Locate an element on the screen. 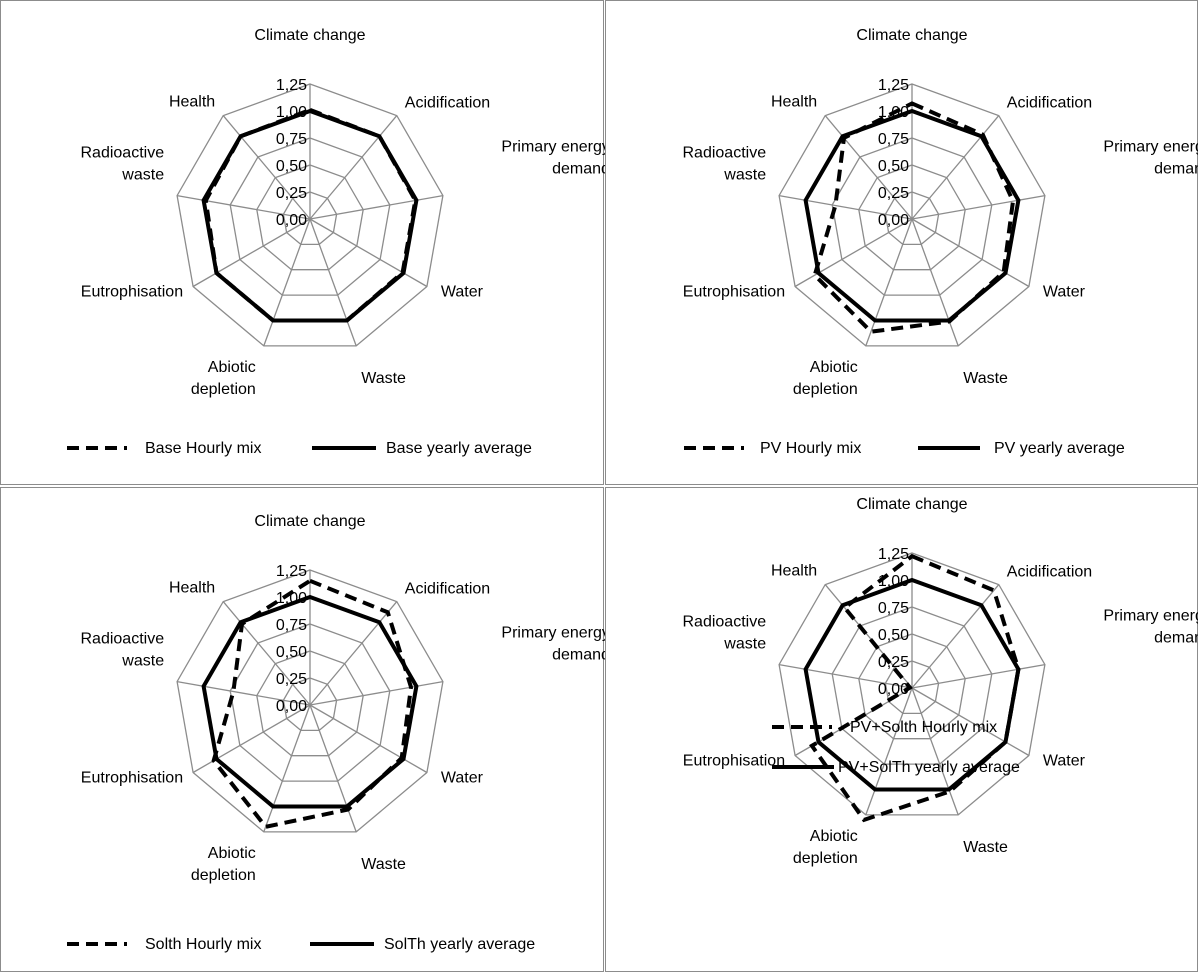 The width and height of the screenshot is (1198, 973). legend-label-pv-solth-yearly-average: PV+SolTh yearly average is located at coordinates (929, 767).